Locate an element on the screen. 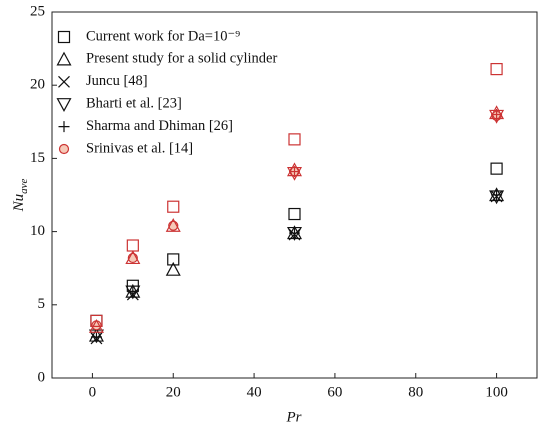  y-tick-label: 10 is located at coordinates (37, 231).